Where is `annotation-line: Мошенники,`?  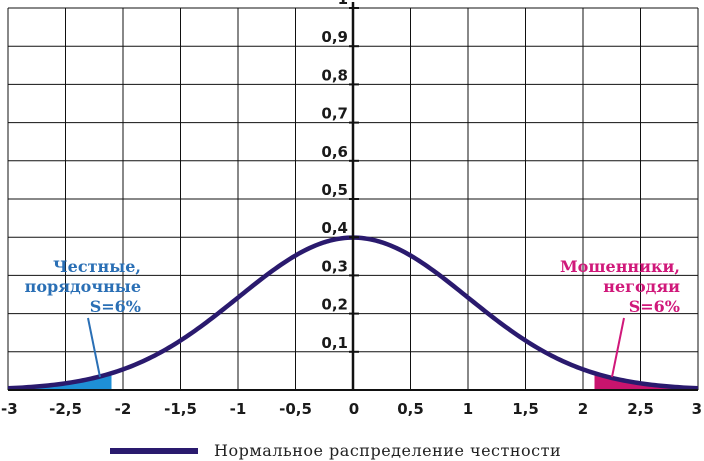 annotation-line: Мошенники, is located at coordinates (620, 266).